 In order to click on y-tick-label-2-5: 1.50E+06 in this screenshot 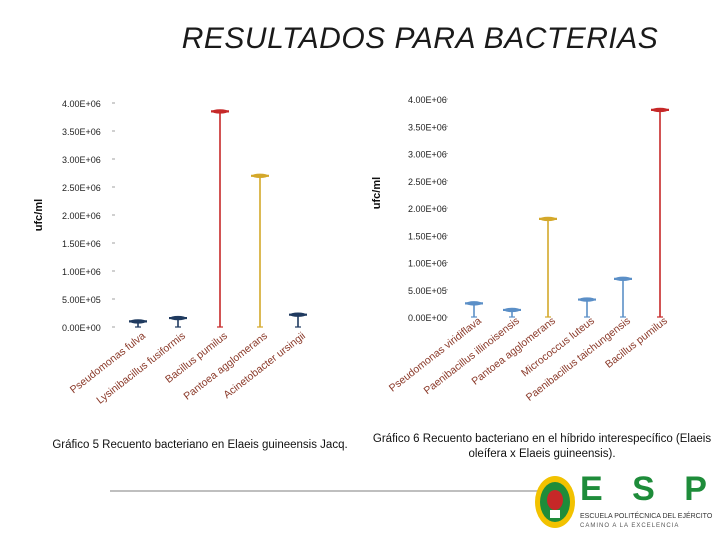, I will do `click(427, 236)`.